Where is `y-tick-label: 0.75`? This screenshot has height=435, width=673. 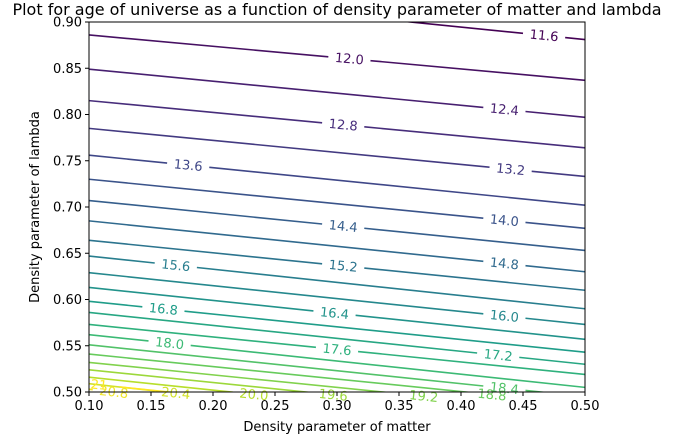
y-tick-label: 0.75 is located at coordinates (67, 161).